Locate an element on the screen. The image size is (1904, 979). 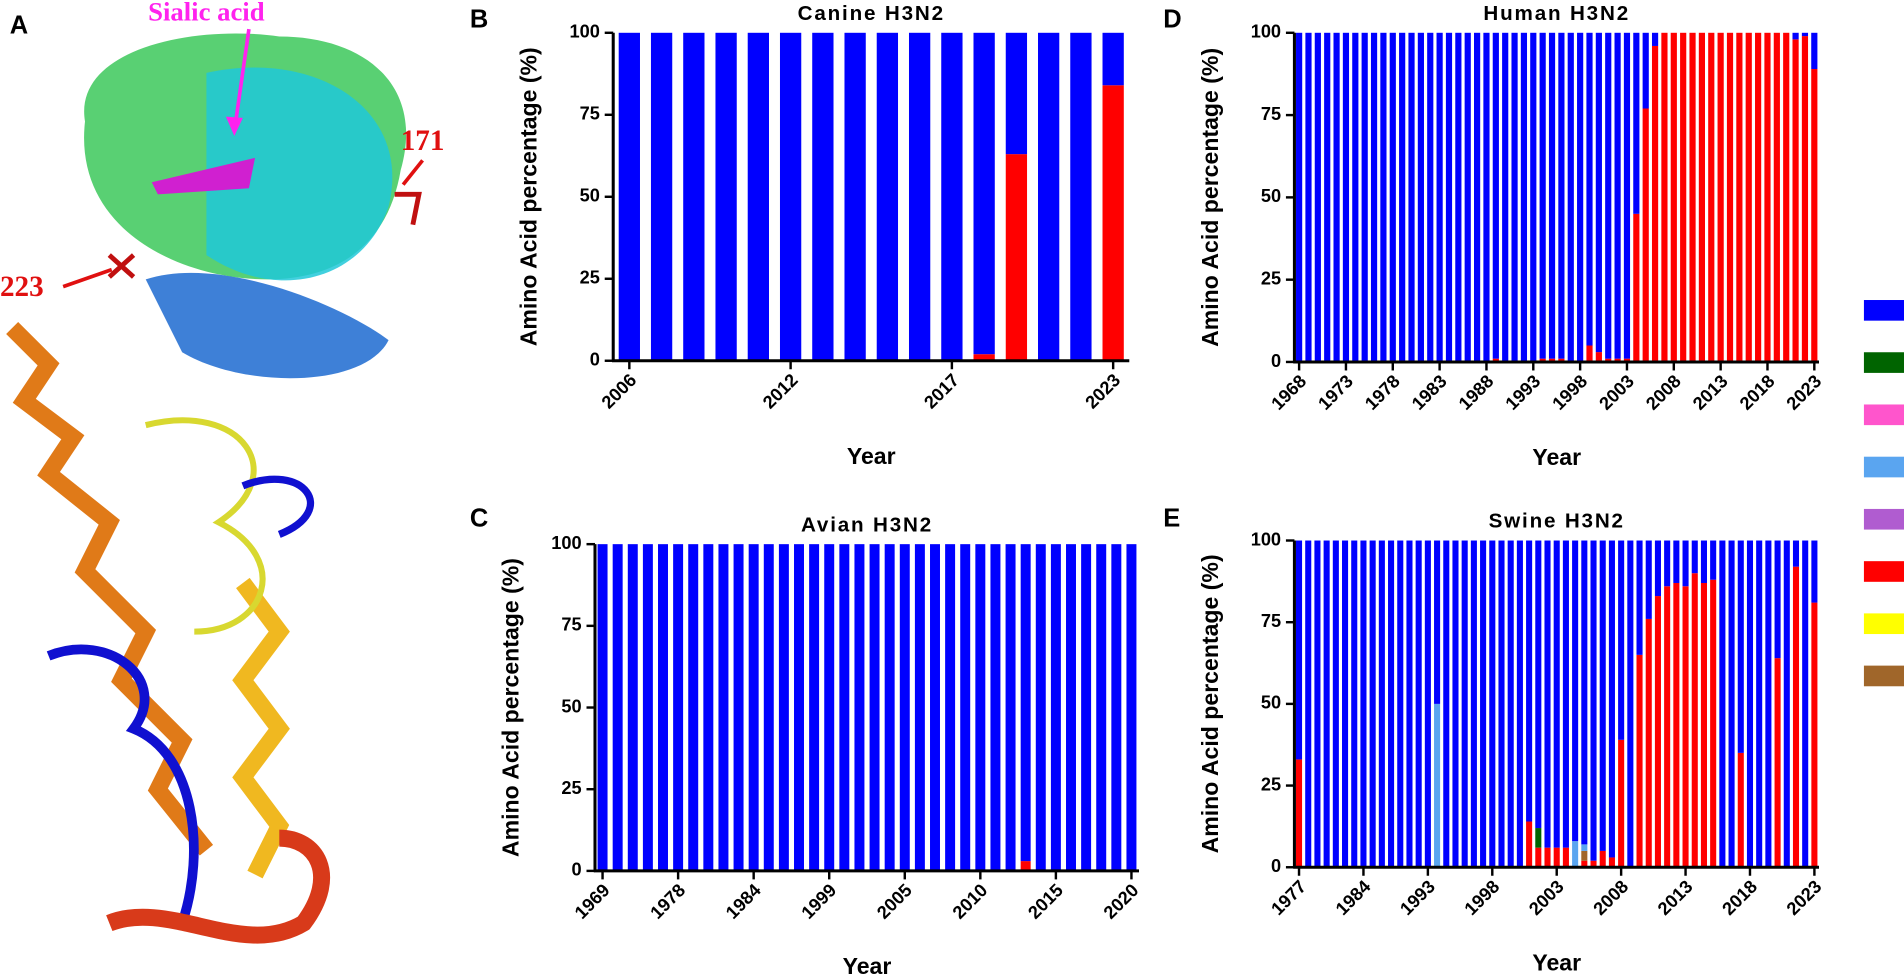
y-axis-label: Amino Acid percentage (%) is located at coordinates (1210, 197).